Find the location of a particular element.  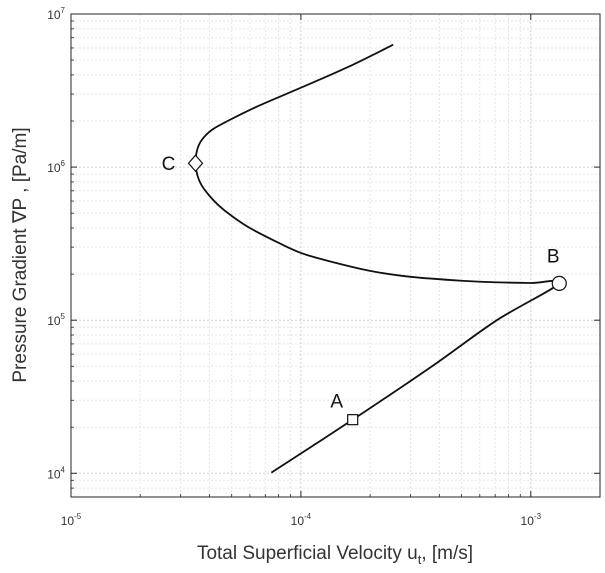

x-tick-label: 10⁻³ is located at coordinates (531, 520).